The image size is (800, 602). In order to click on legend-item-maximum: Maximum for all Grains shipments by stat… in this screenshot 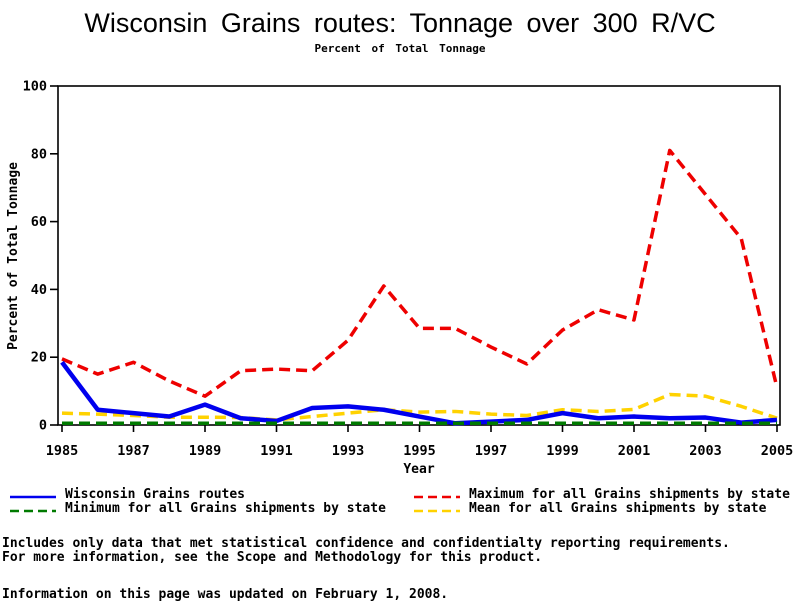, I will do `click(602, 494)`.